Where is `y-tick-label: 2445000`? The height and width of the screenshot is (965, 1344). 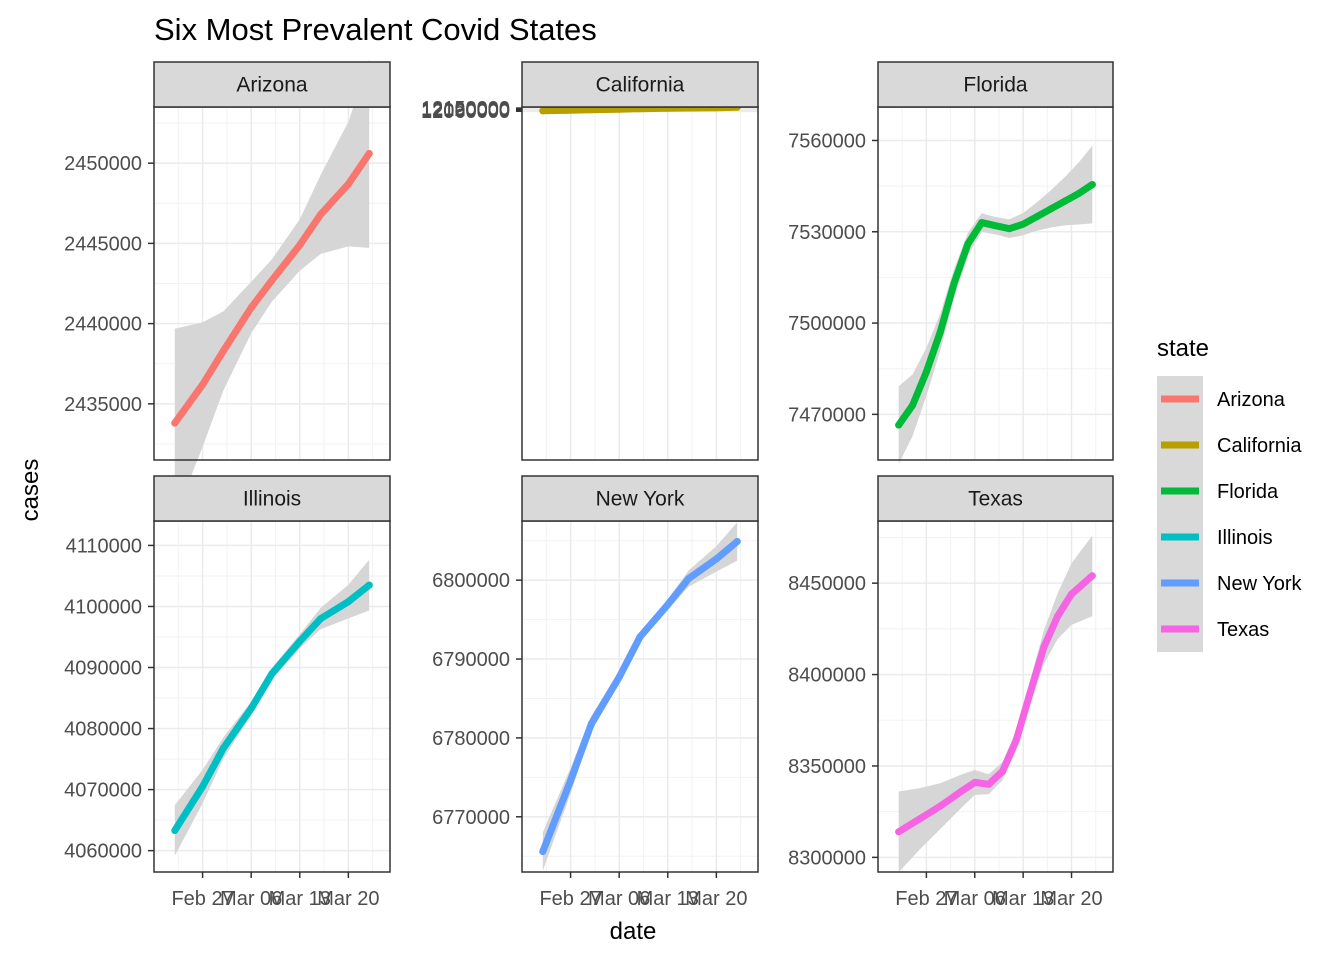
y-tick-label: 2445000 is located at coordinates (103, 244).